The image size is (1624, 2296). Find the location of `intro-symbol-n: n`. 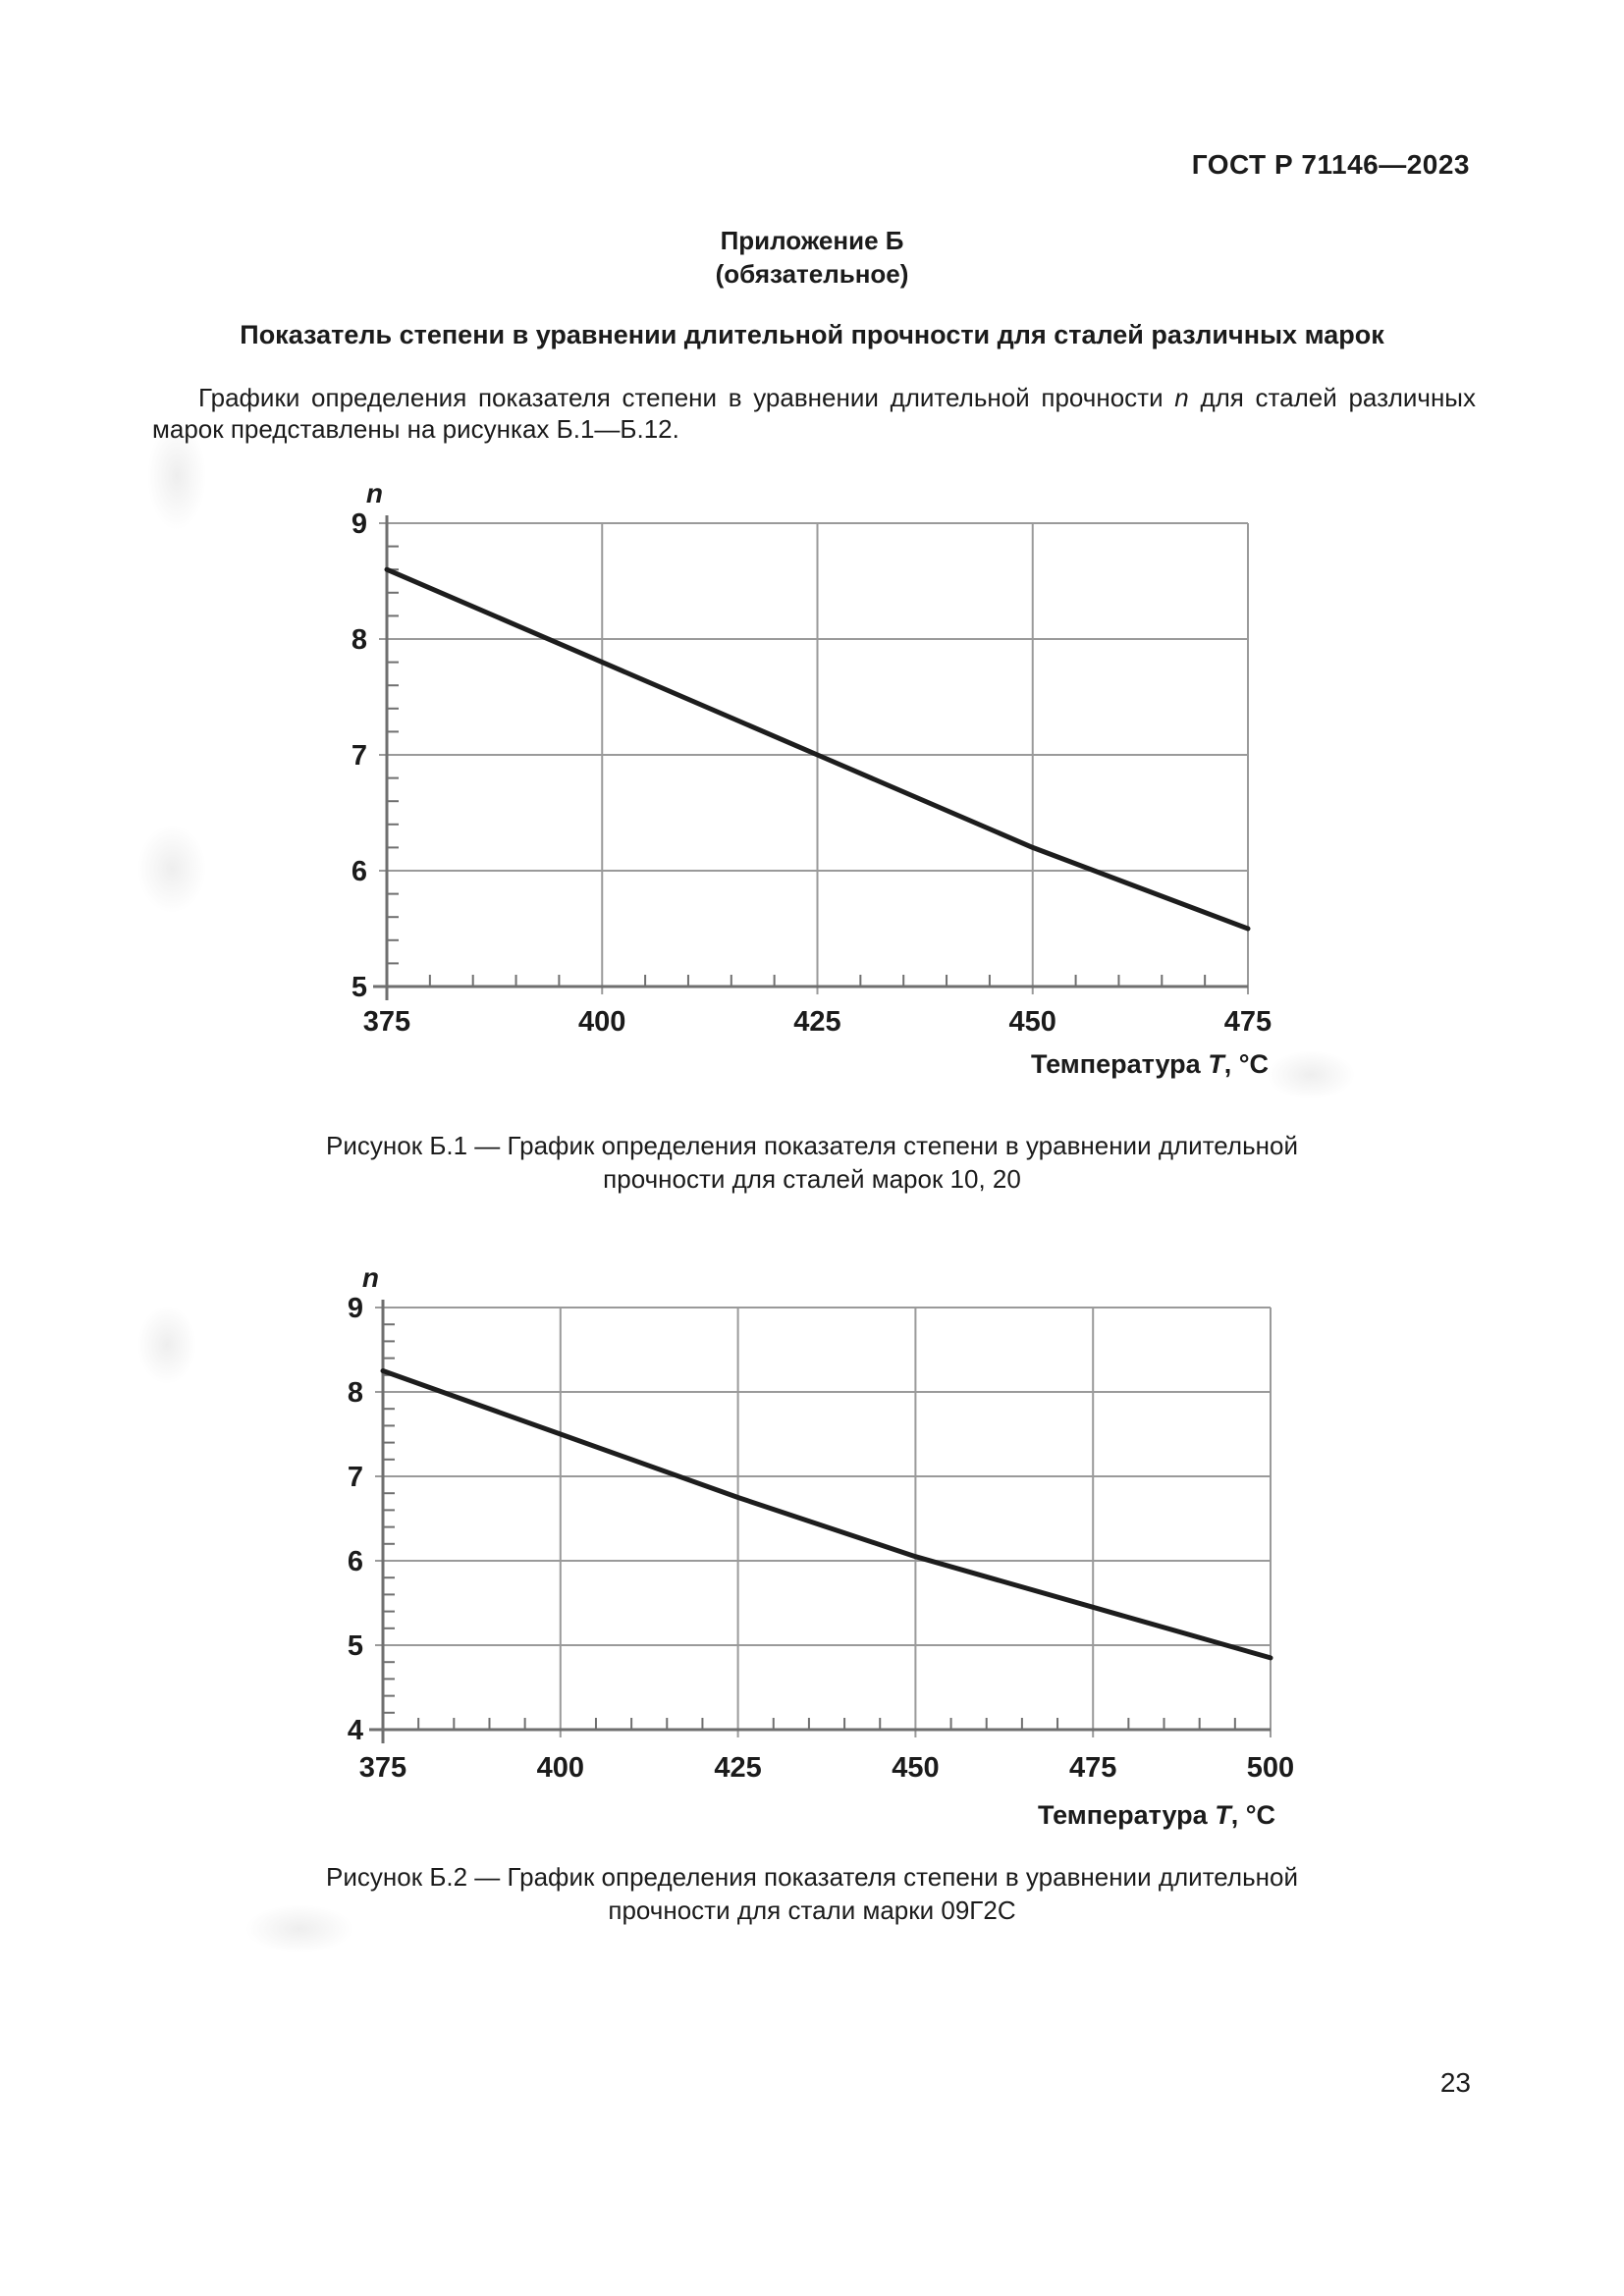

intro-symbol-n: n is located at coordinates (1181, 397).